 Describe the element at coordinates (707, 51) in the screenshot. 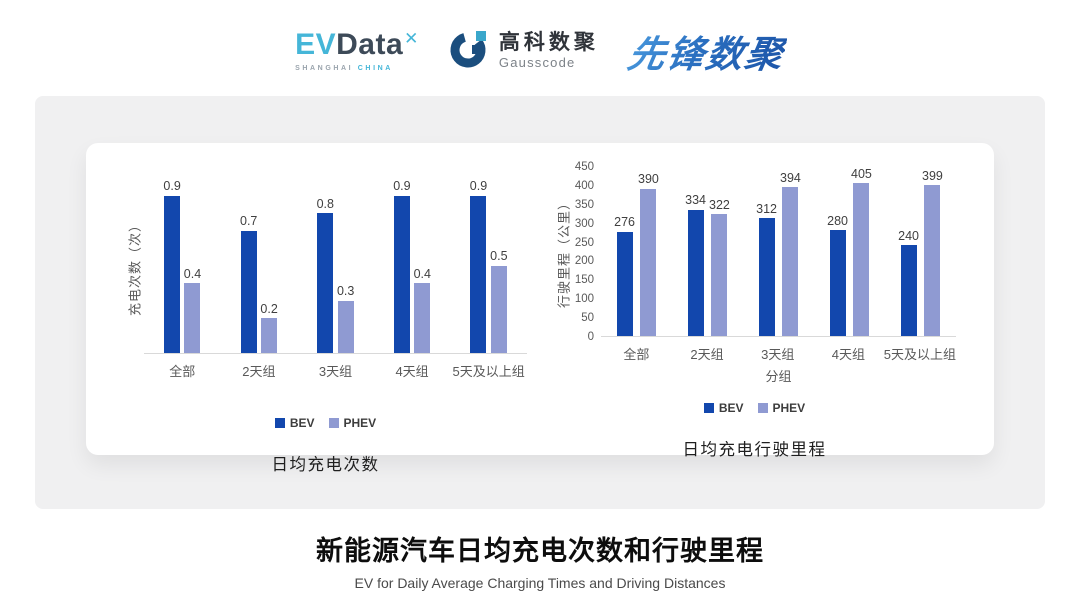

I see `xianfeng-shuju-logo: 先锋数聚` at that location.